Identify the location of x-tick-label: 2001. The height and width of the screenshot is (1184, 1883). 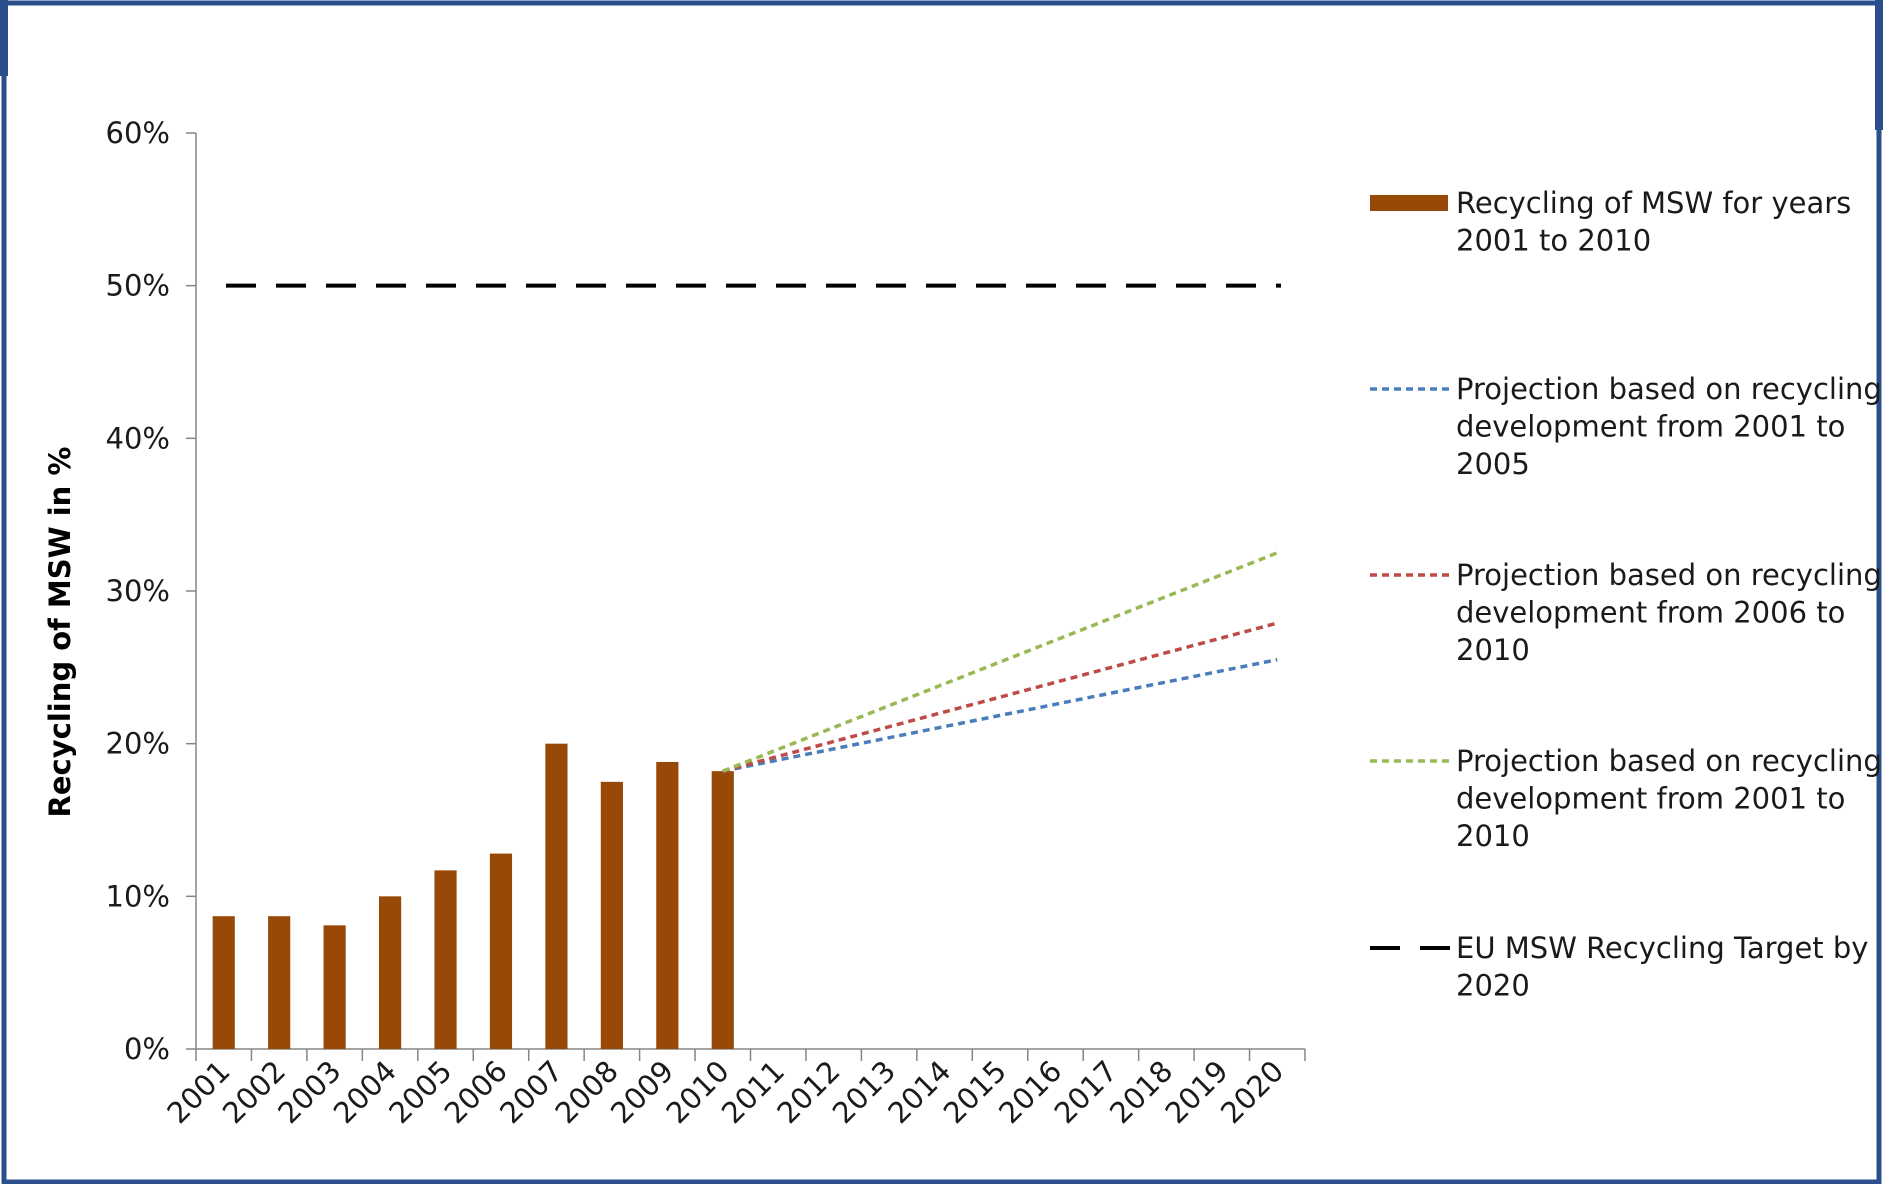
(198, 1092).